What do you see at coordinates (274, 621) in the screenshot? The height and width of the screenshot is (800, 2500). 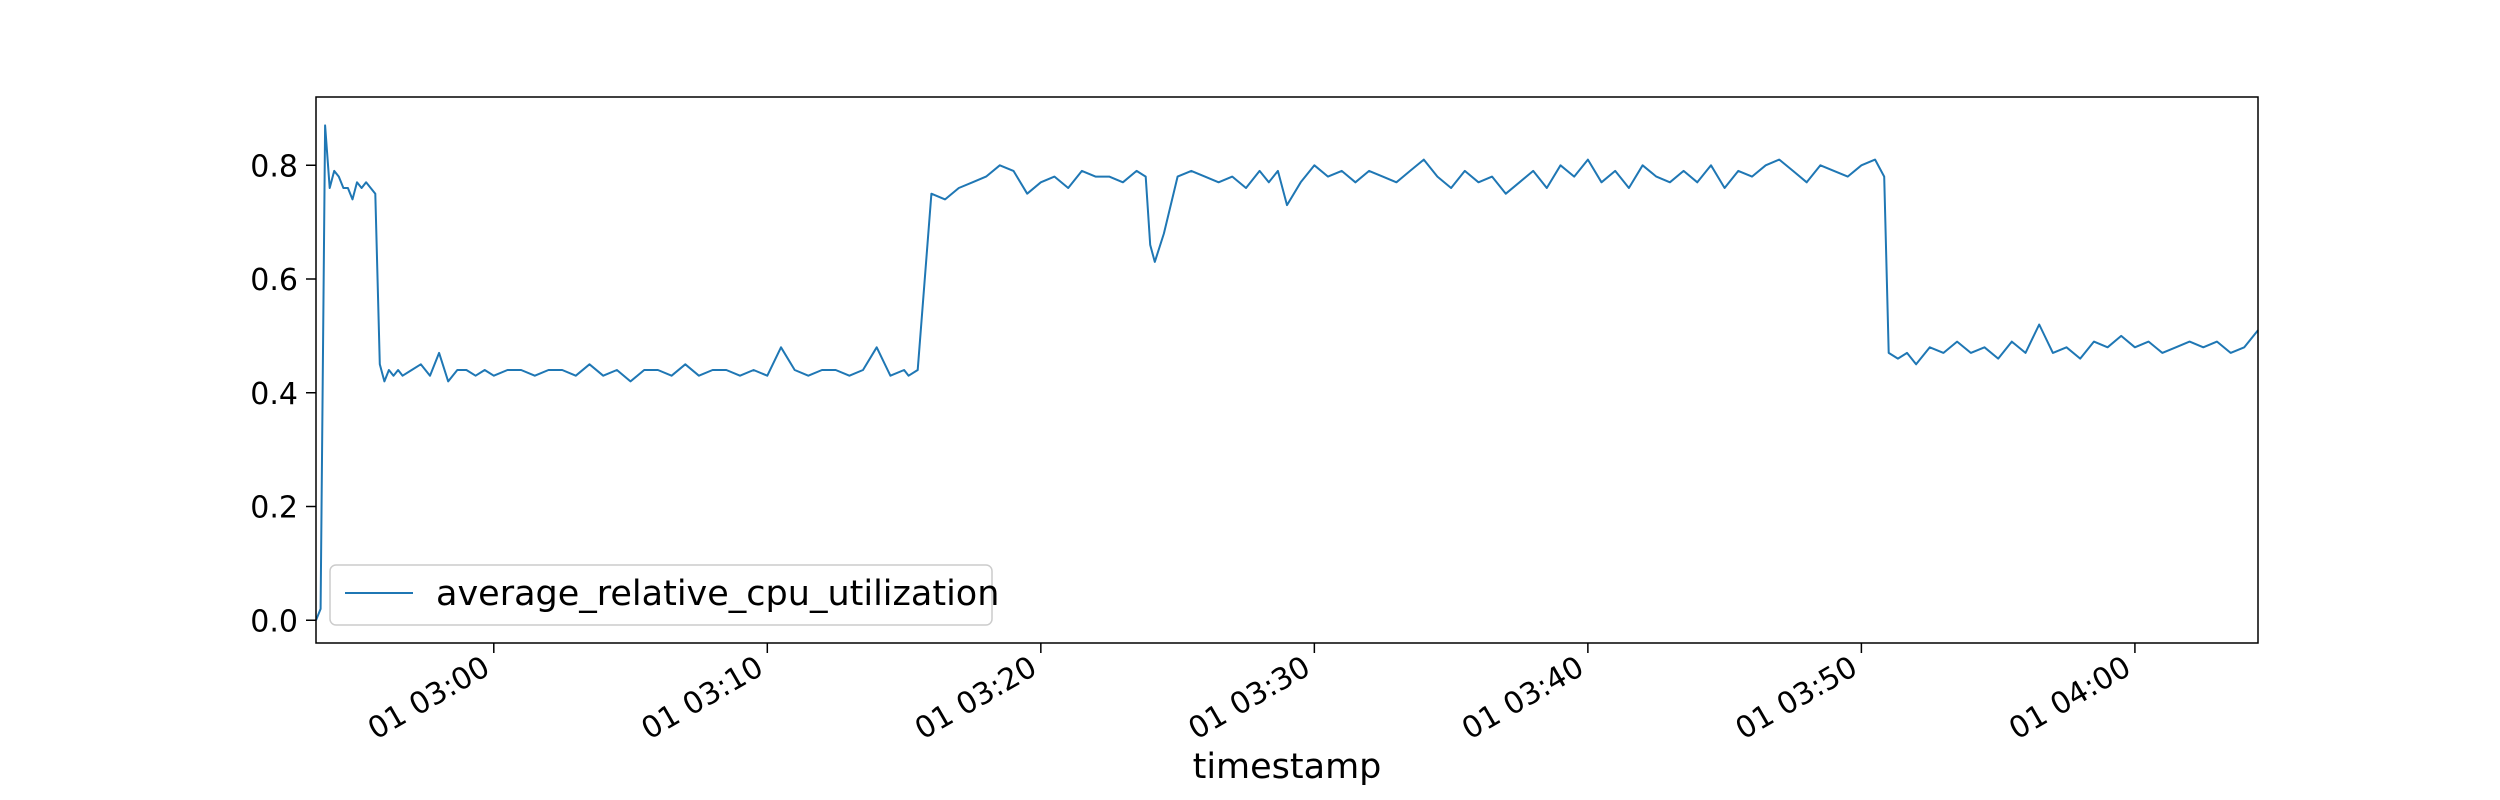 I see `y-tick-label-0: 0.0` at bounding box center [274, 621].